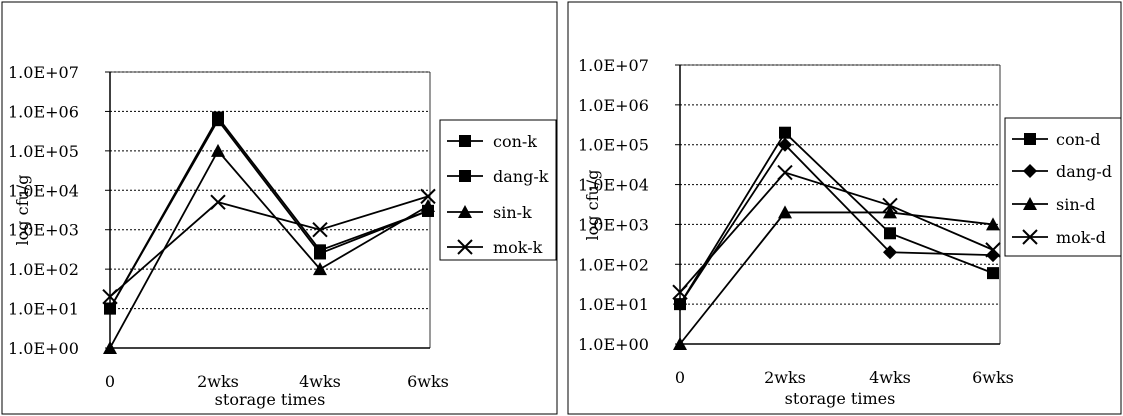 The width and height of the screenshot is (1123, 416). I want to click on legend-item: mok-d, so click(1059, 237).